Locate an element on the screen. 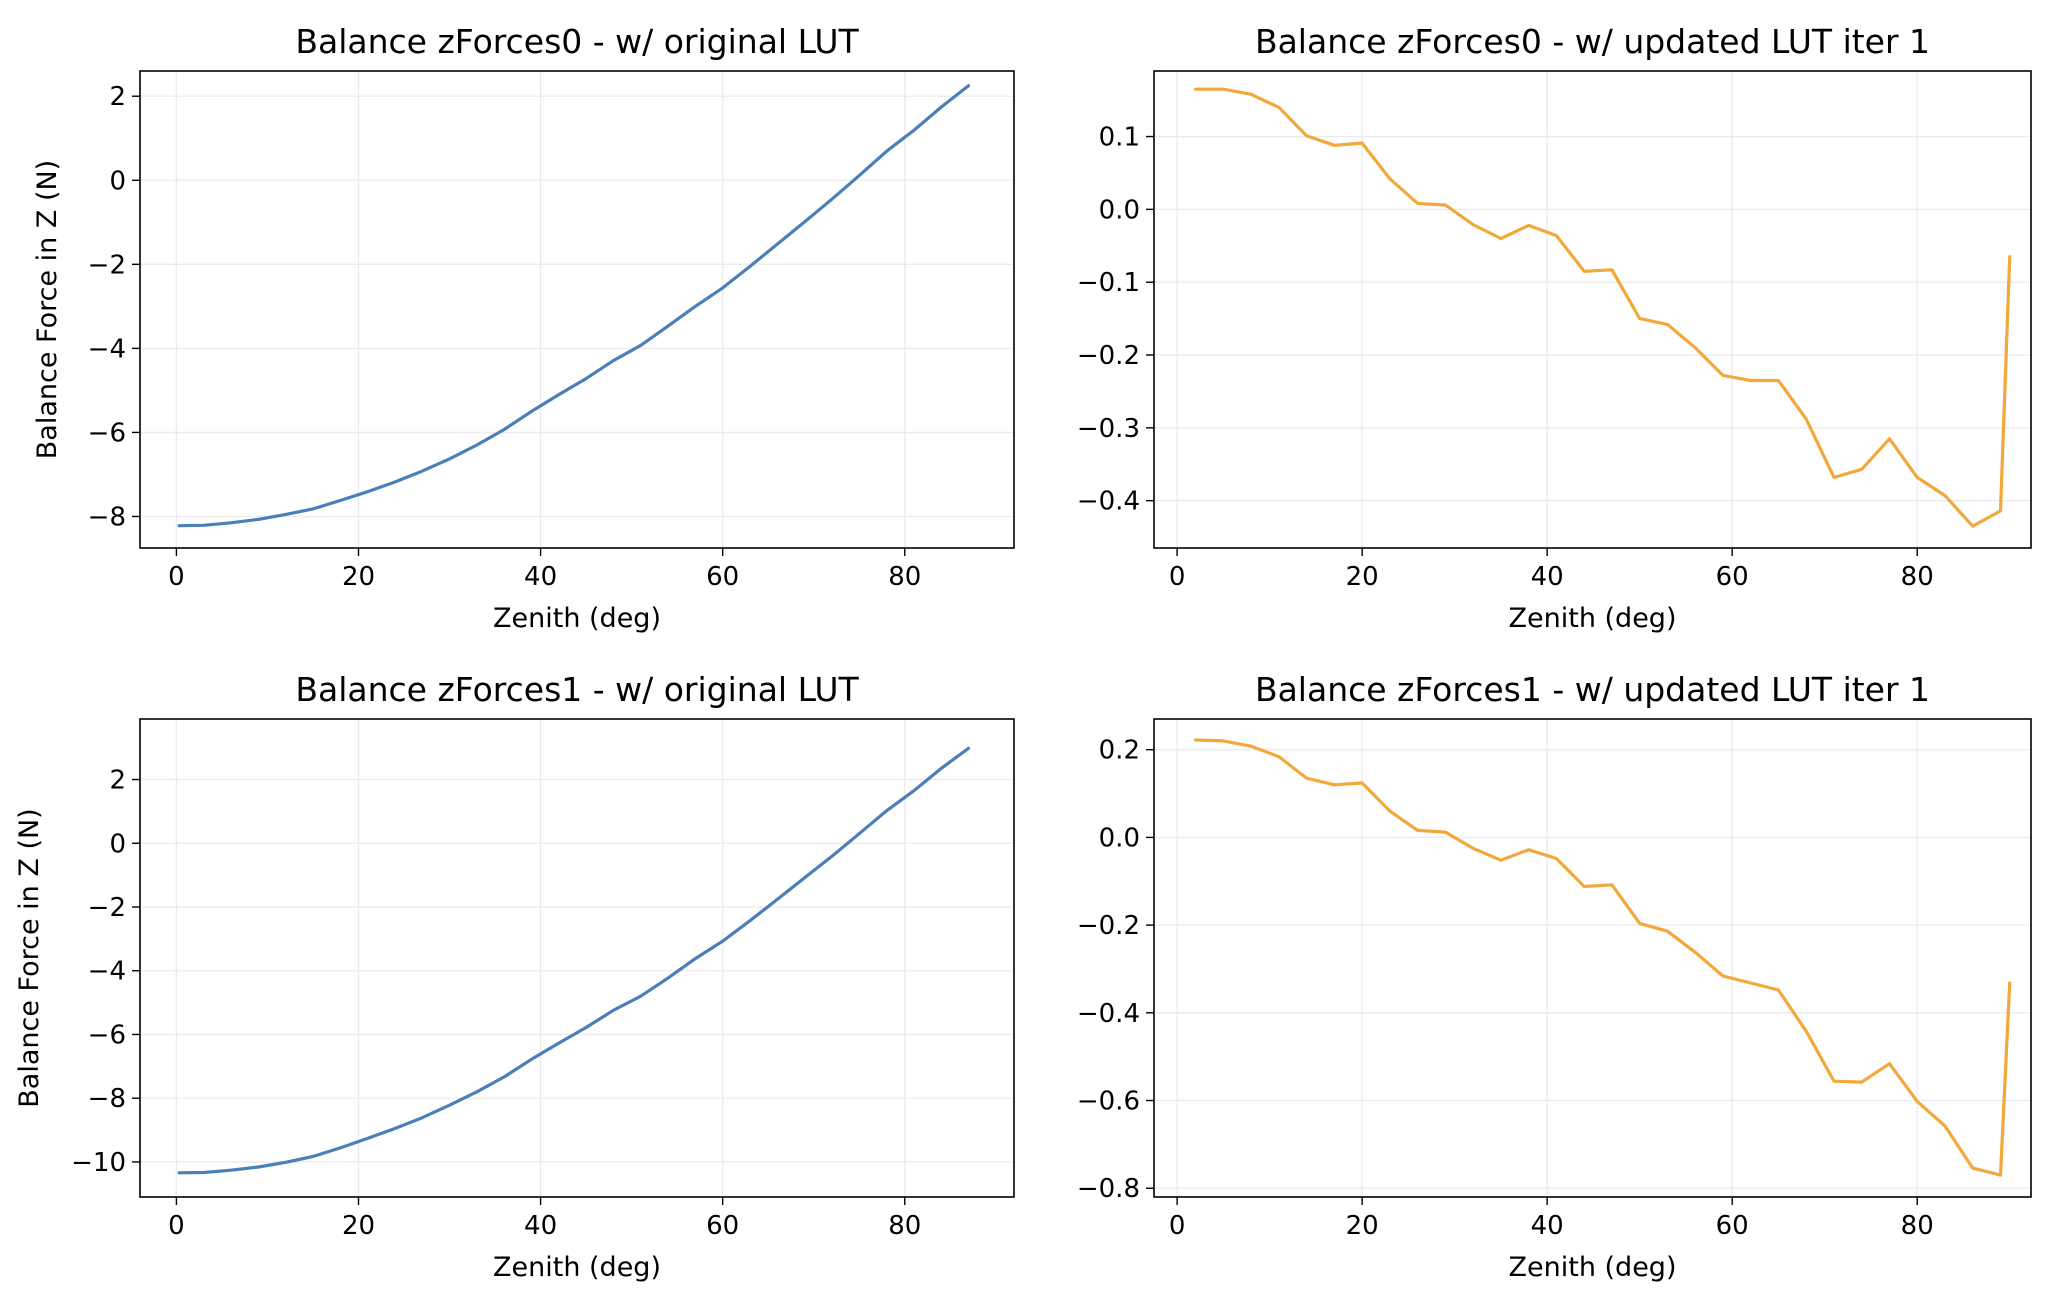 The image size is (2054, 1302). y-tick-label: 0.2 is located at coordinates (1119, 751).